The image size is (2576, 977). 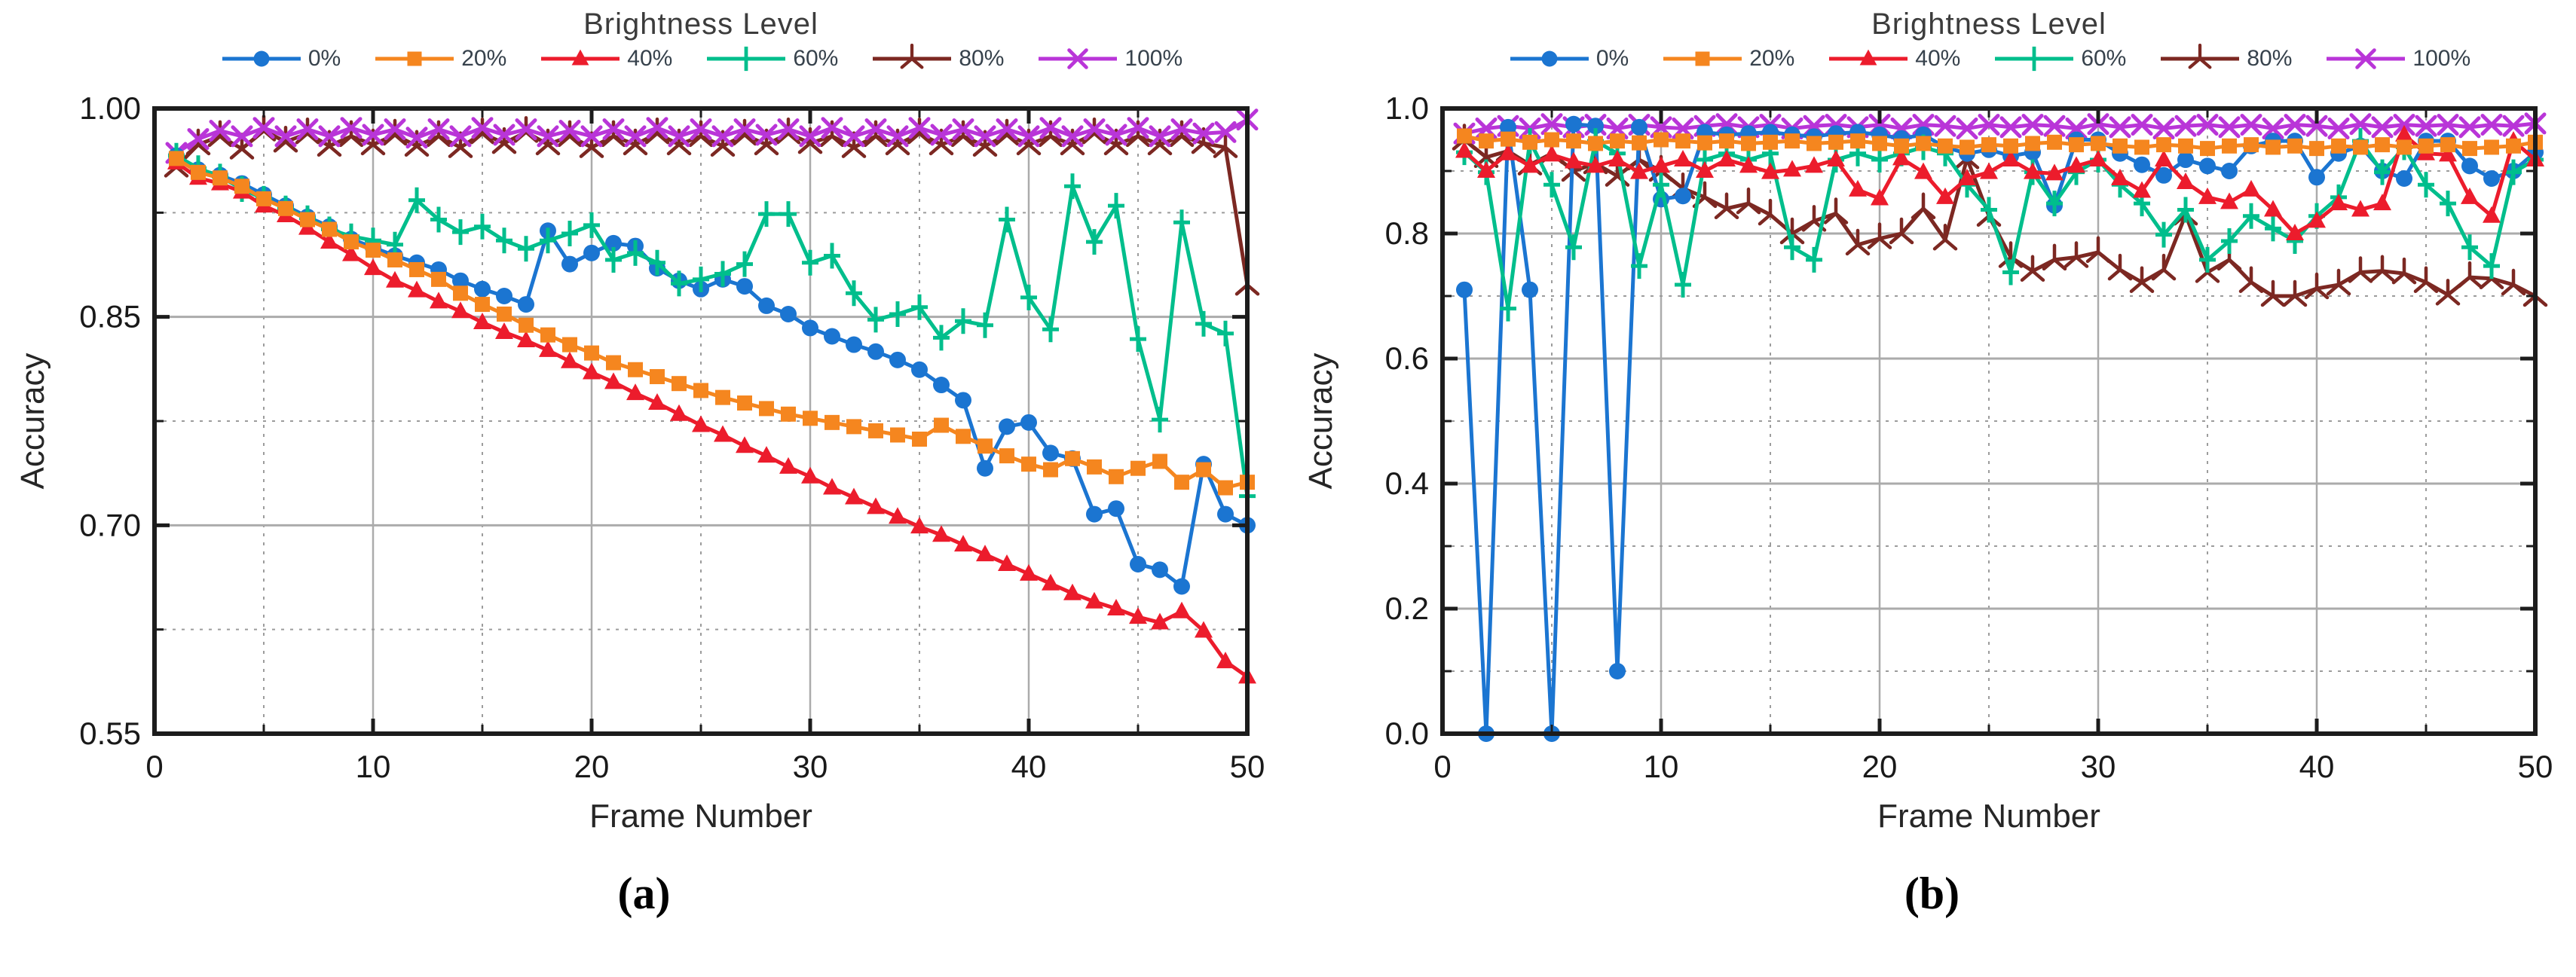 What do you see at coordinates (1932, 894) in the screenshot?
I see `subfigure-caption-b: (b)` at bounding box center [1932, 894].